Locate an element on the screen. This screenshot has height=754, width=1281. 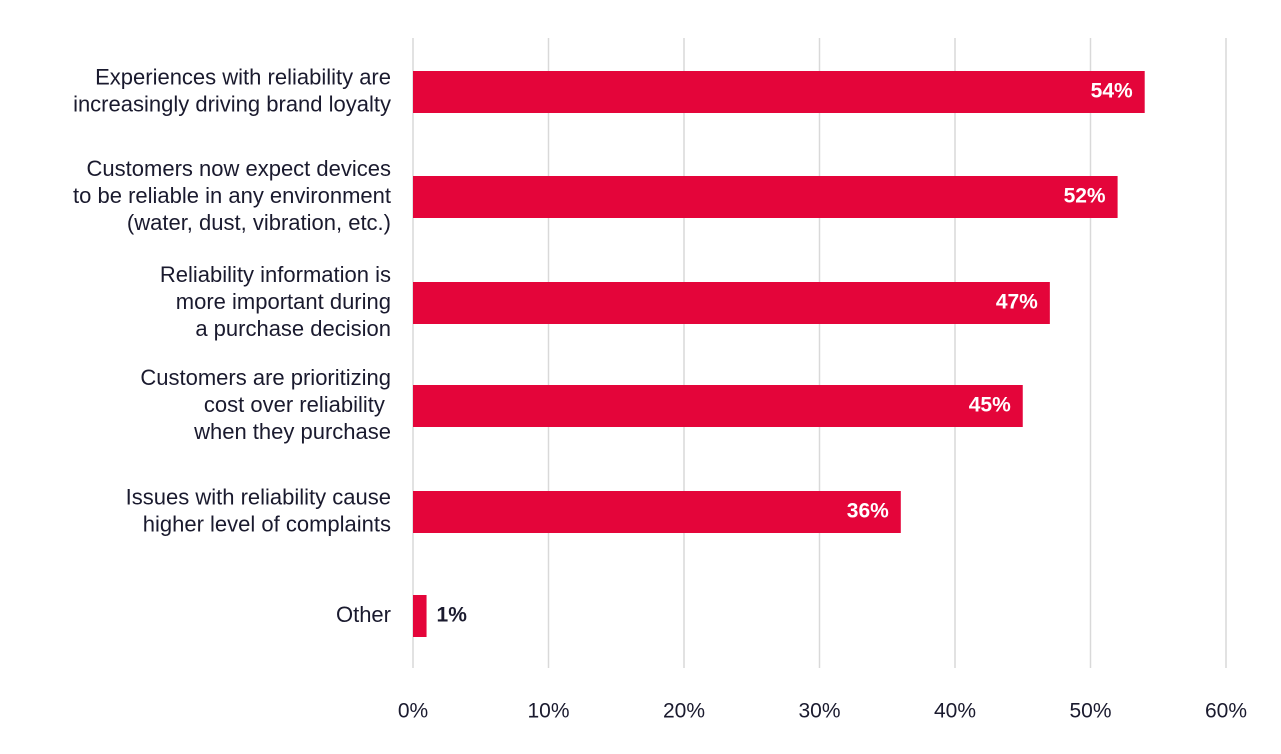
bar-value-label: 52% is located at coordinates (1085, 196).